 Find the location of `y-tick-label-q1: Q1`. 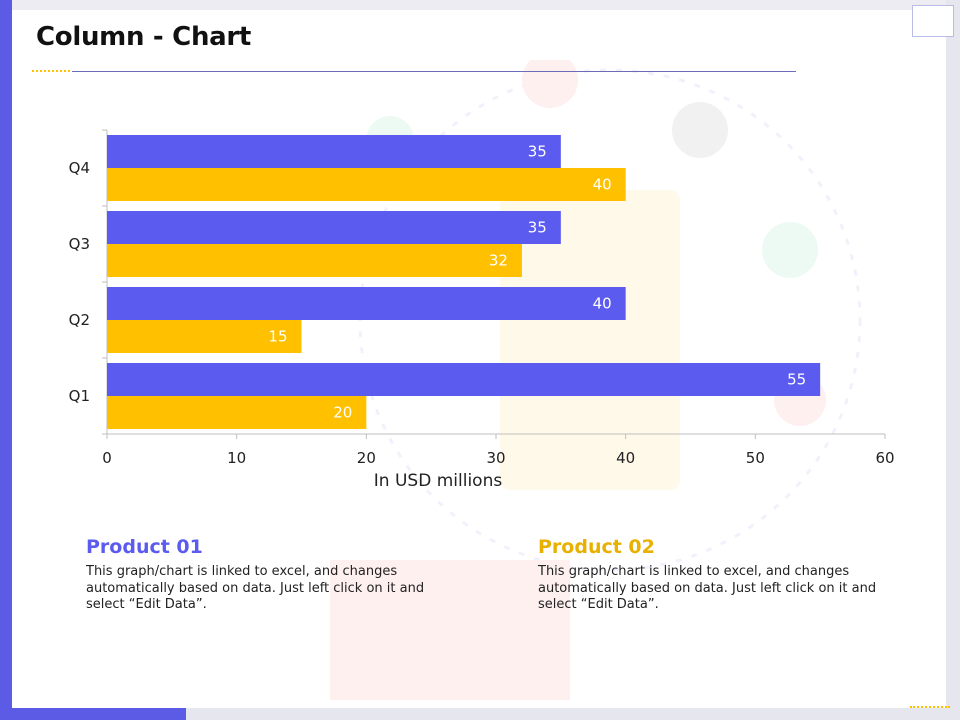

y-tick-label-q1: Q1 is located at coordinates (79, 396).